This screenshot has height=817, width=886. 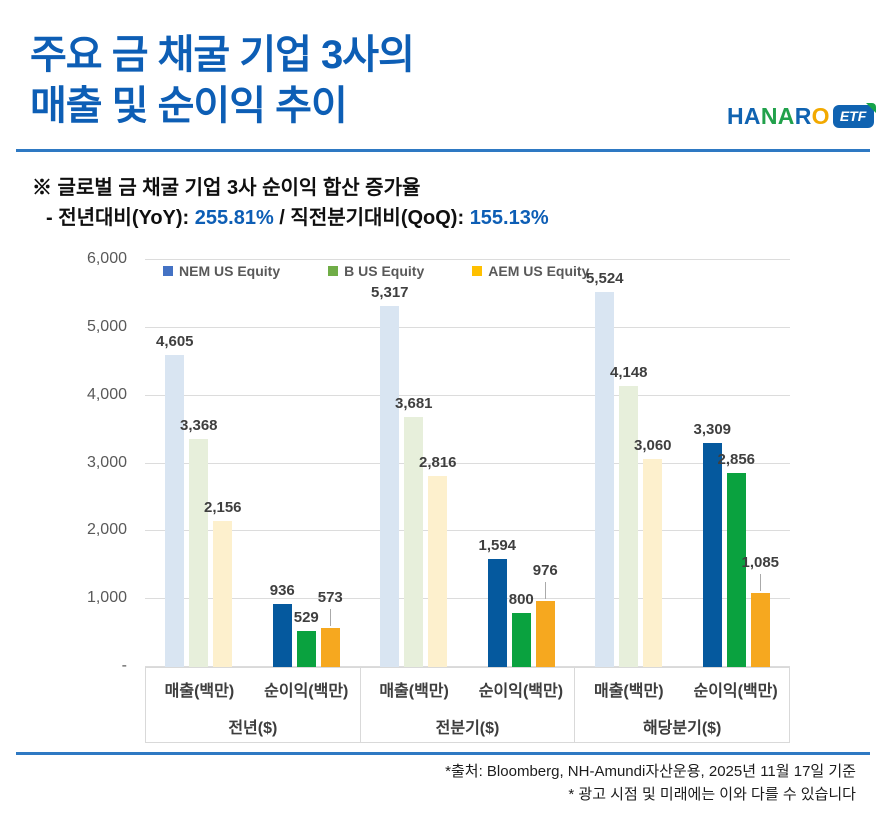 What do you see at coordinates (760, 610) in the screenshot?
I see `bar: 1,085` at bounding box center [760, 610].